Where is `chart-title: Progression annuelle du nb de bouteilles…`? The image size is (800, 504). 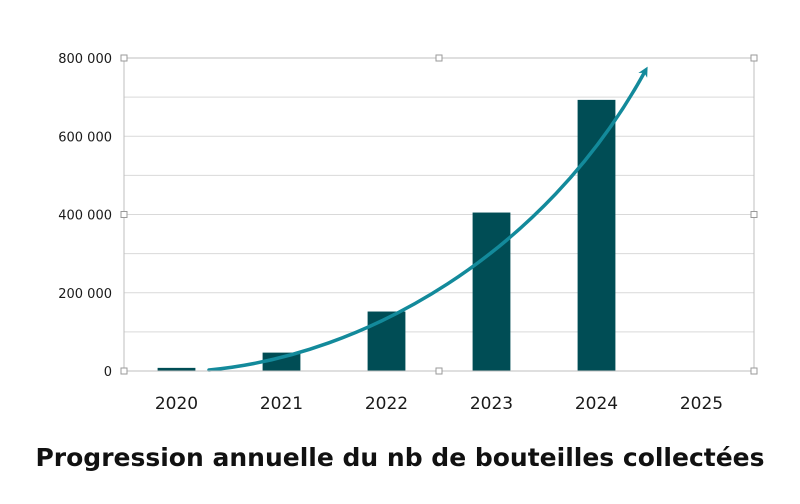
chart-title: Progression annuelle du nb de bouteilles… is located at coordinates (399, 457).